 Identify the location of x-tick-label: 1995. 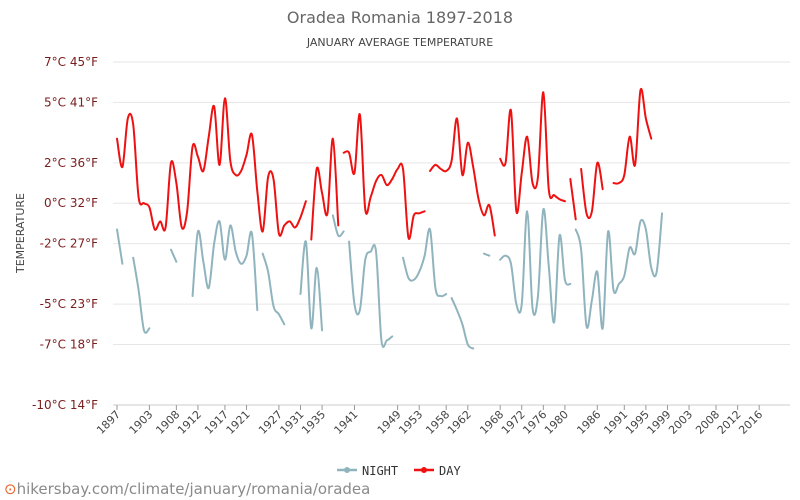
(637, 422).